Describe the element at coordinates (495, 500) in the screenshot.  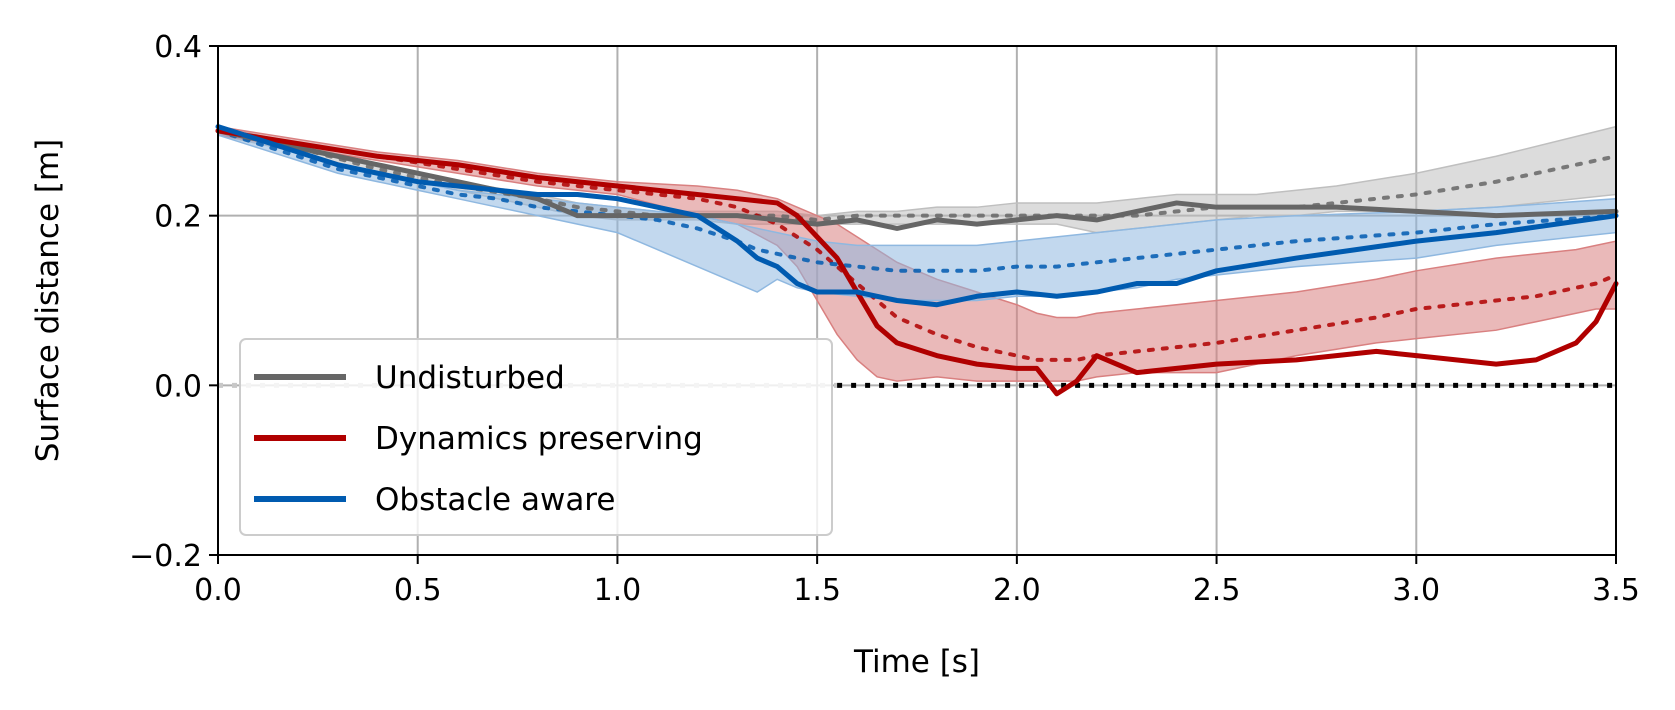
I see `legend-label-obstacle-aware: Obstacle aware` at that location.